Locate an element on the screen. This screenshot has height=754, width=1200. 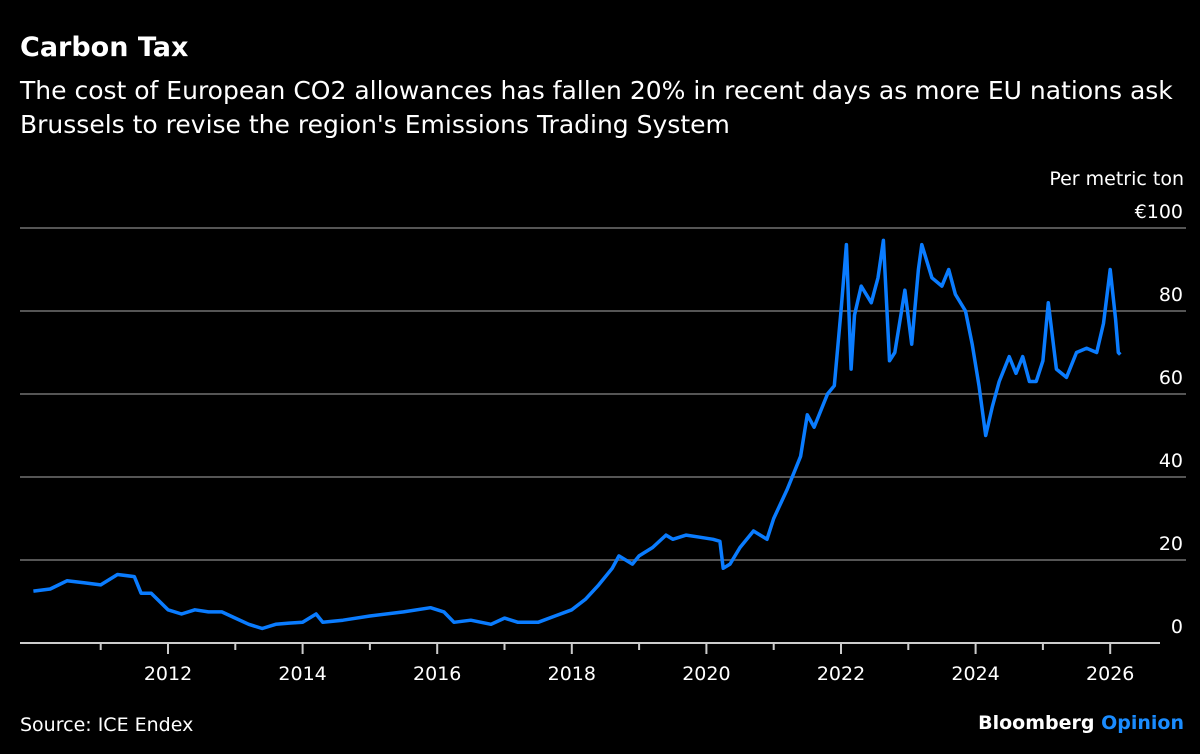
x-tick-label: 2020 is located at coordinates (706, 674).